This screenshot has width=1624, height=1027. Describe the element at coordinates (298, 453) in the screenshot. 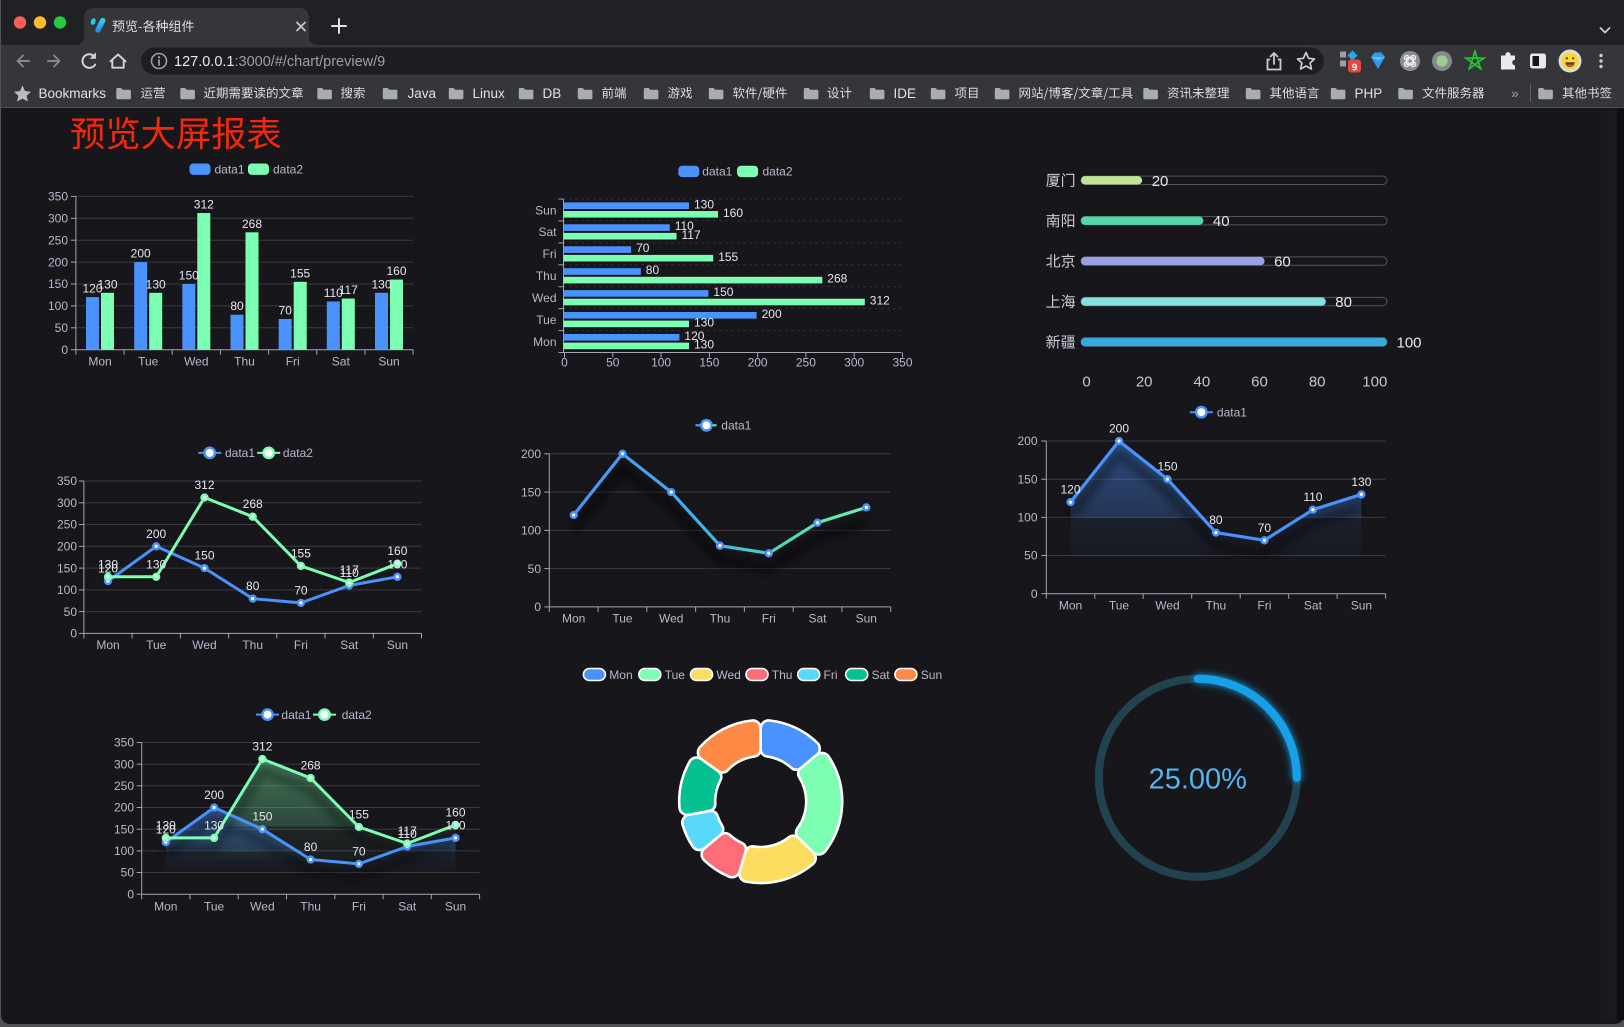

I see `svg-text: data2` at that location.